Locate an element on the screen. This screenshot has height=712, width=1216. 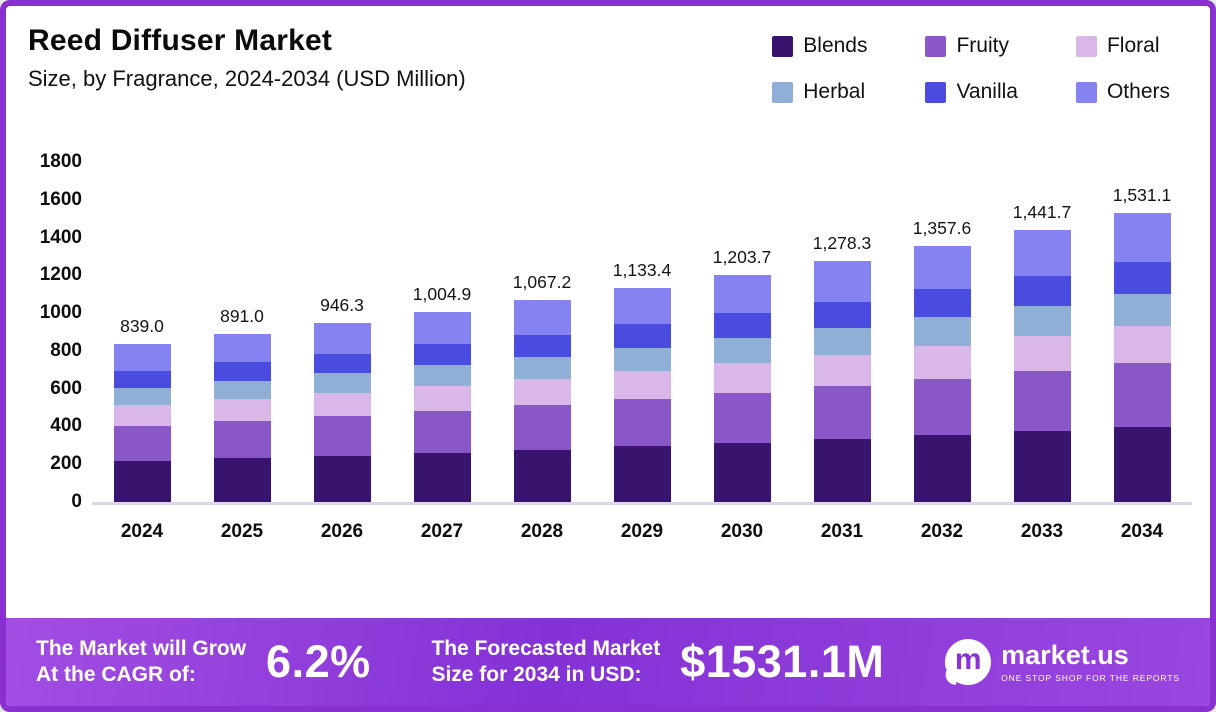
y-axis-tick-label: 1400 is located at coordinates (60, 237).